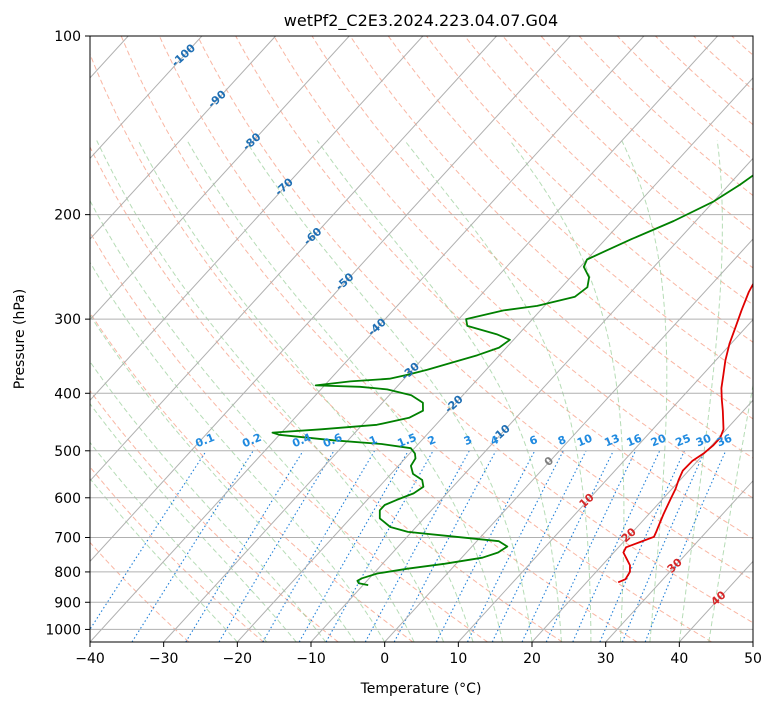 Image resolution: width=775 pixels, height=708 pixels. I want to click on x-tick-label: −30, so click(164, 659).